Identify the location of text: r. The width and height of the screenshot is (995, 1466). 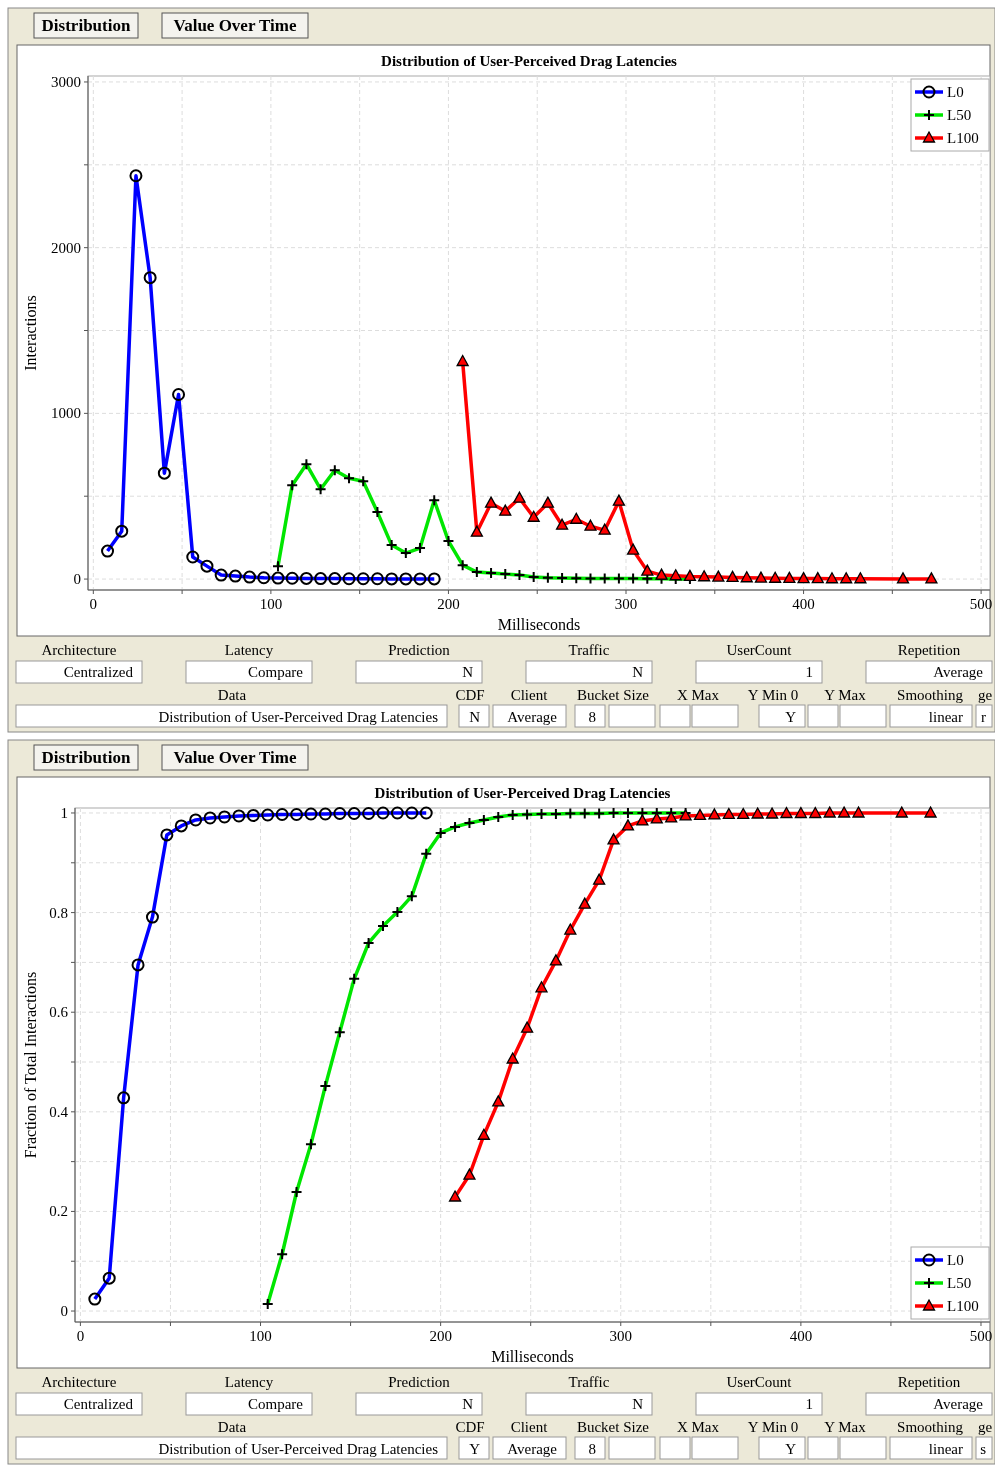
(983, 717).